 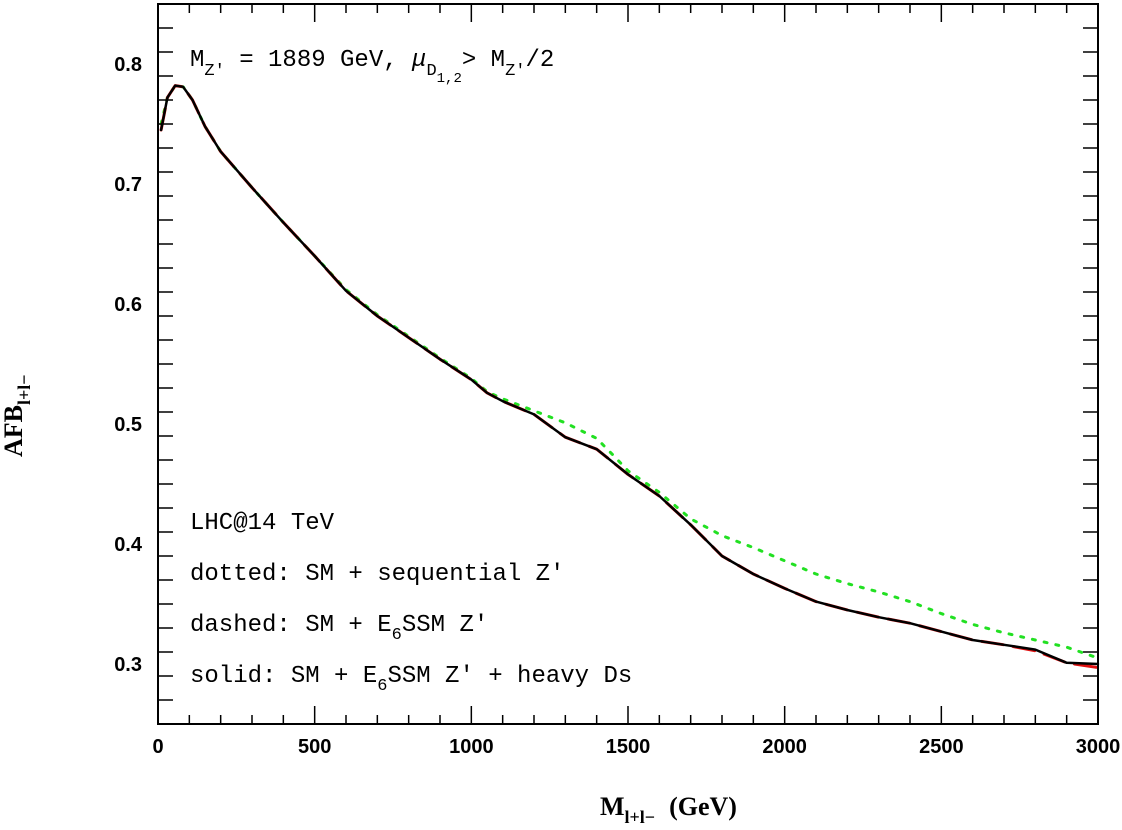 I want to click on y-tick-label: 0.5, so click(x=128, y=425).